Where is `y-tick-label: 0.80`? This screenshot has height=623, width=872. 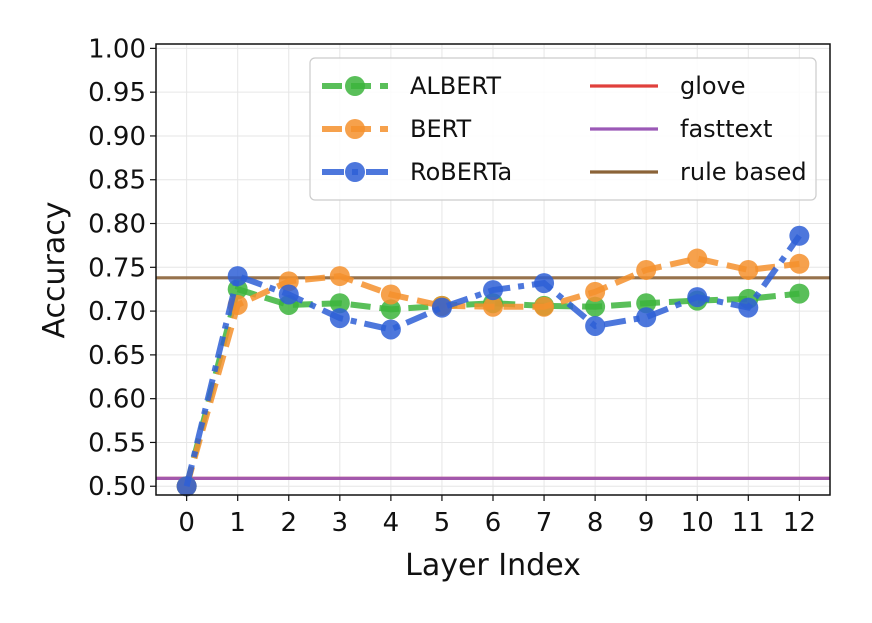
y-tick-label: 0.80 is located at coordinates (117, 225).